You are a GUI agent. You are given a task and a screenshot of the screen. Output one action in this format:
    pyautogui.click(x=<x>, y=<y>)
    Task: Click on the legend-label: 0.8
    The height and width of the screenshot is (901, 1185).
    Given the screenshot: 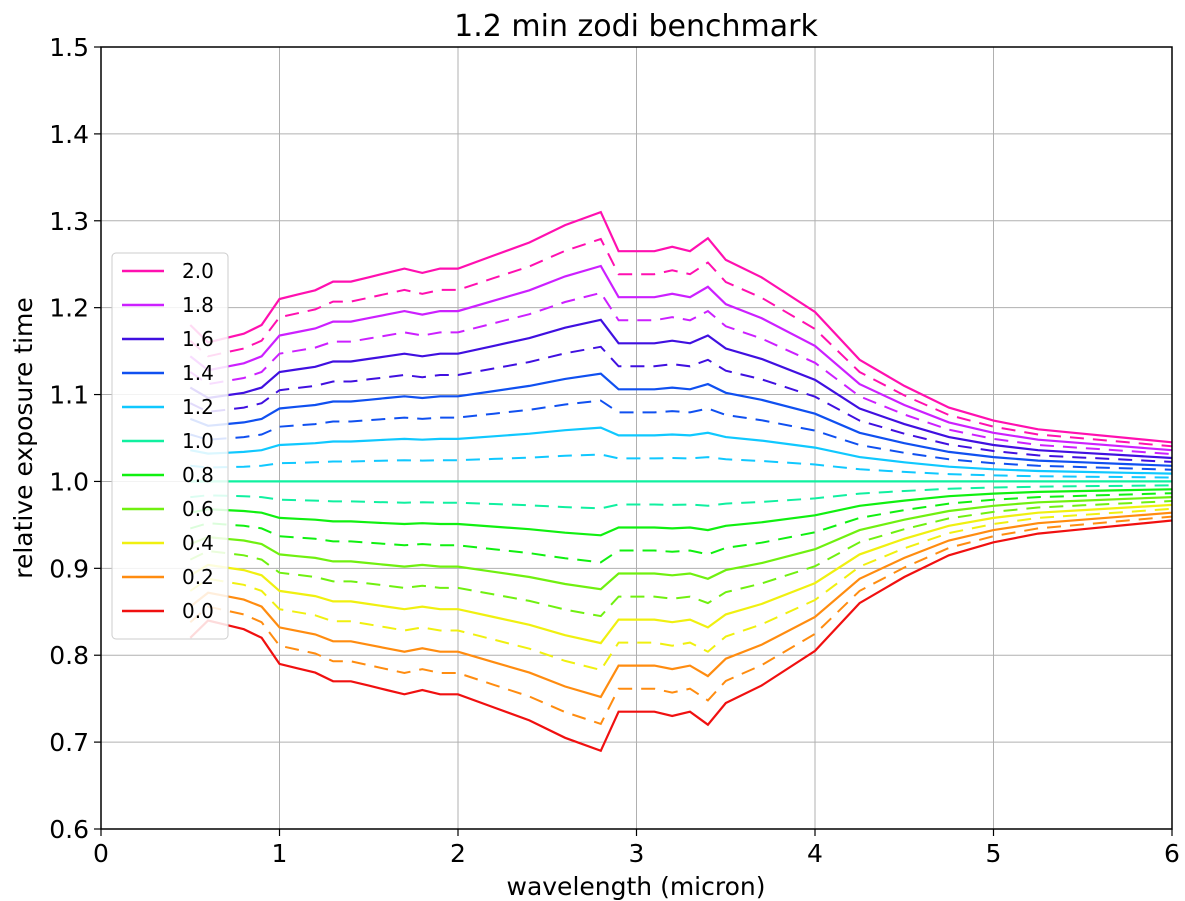 What is the action you would take?
    pyautogui.click(x=198, y=475)
    